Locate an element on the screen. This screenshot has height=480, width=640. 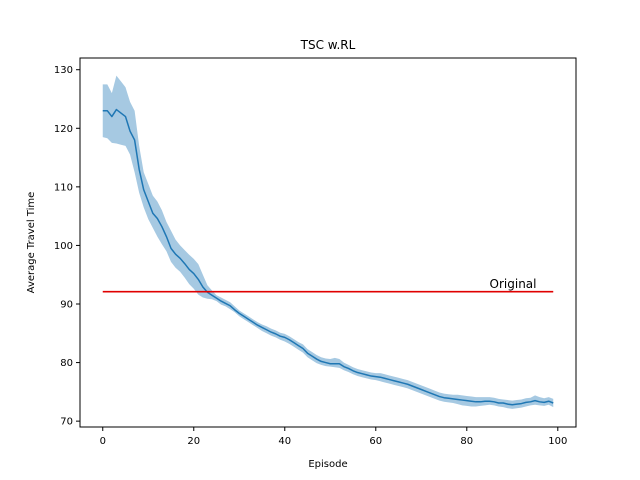
x-tick-label: 20 is located at coordinates (193, 441).